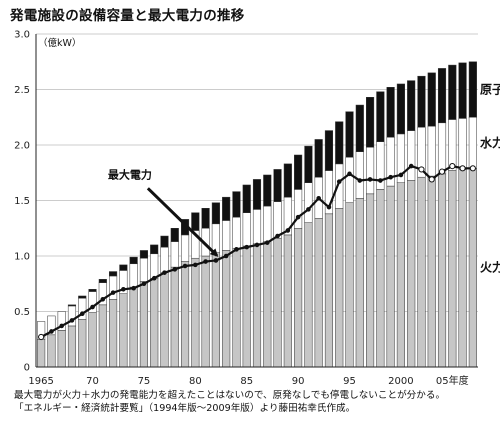 This screenshot has width=500, height=431. Describe the element at coordinates (349, 381) in the screenshot. I see `x-tick-label: 95` at that location.